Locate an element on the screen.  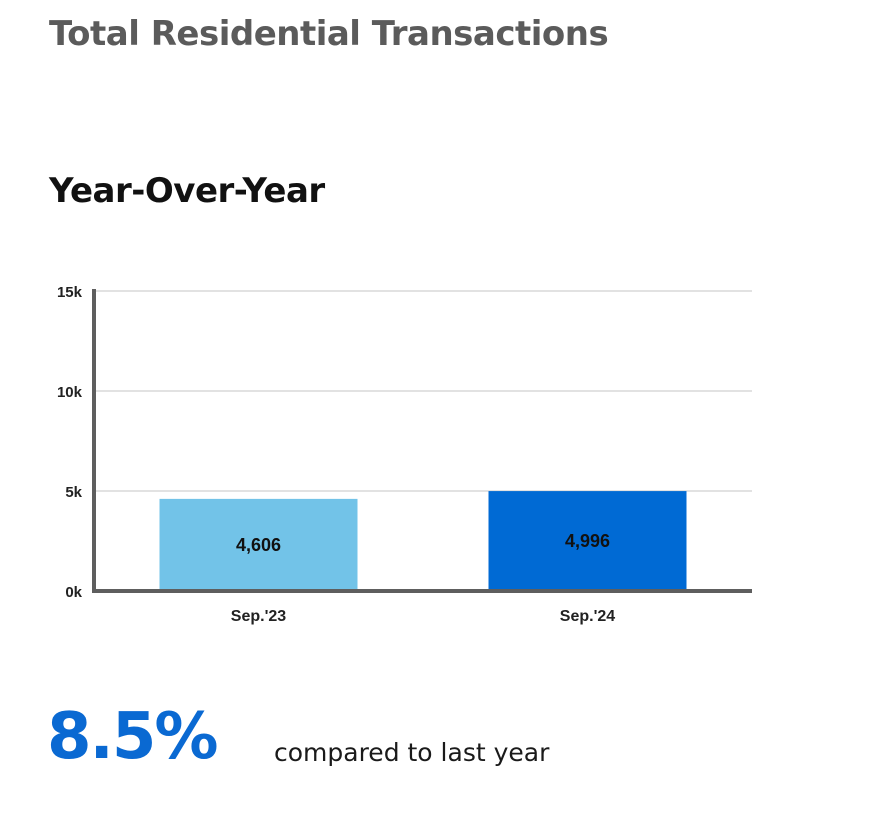
x-axis: Sep.'23 Sep.'24 is located at coordinates (422, 607).